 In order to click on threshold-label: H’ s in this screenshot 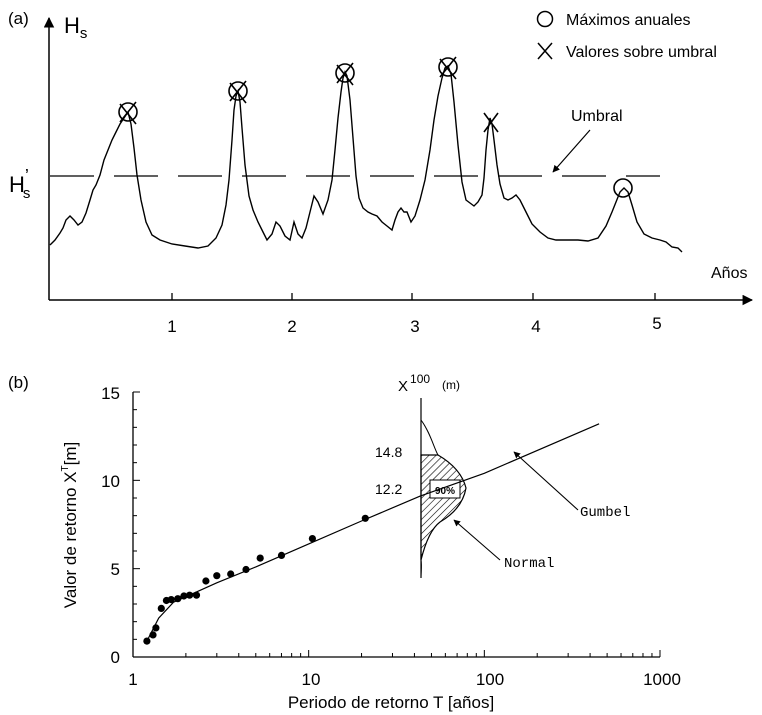, I will do `click(19, 184)`.